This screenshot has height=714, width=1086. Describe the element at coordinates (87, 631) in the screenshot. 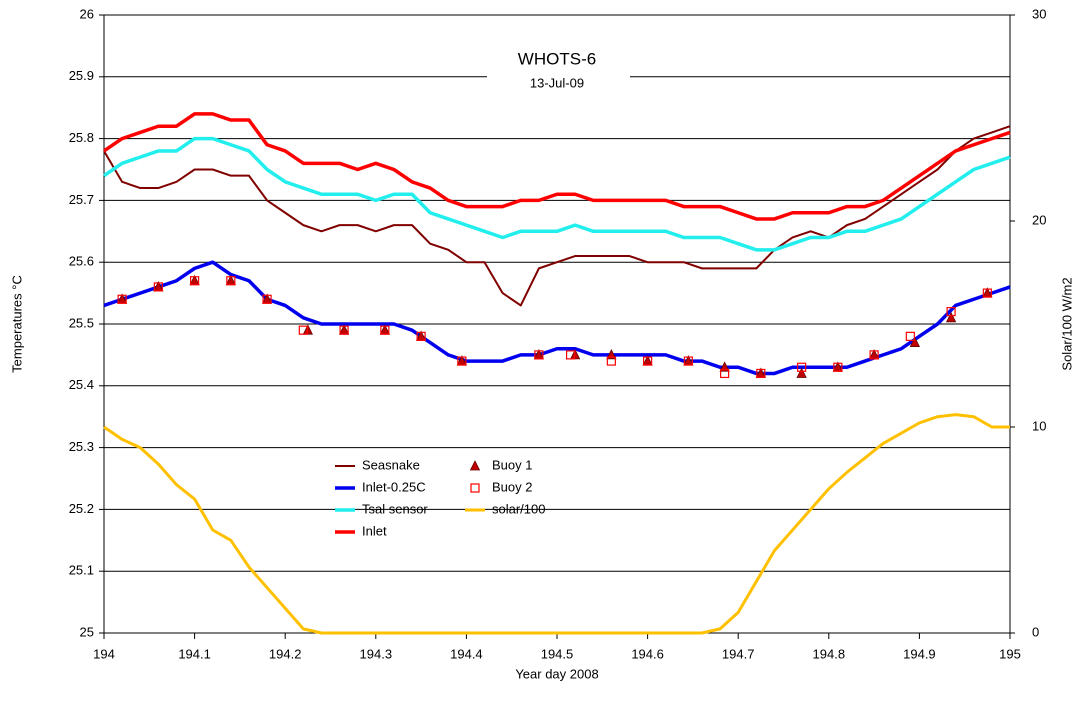

I see `y-tick-label: 25` at that location.